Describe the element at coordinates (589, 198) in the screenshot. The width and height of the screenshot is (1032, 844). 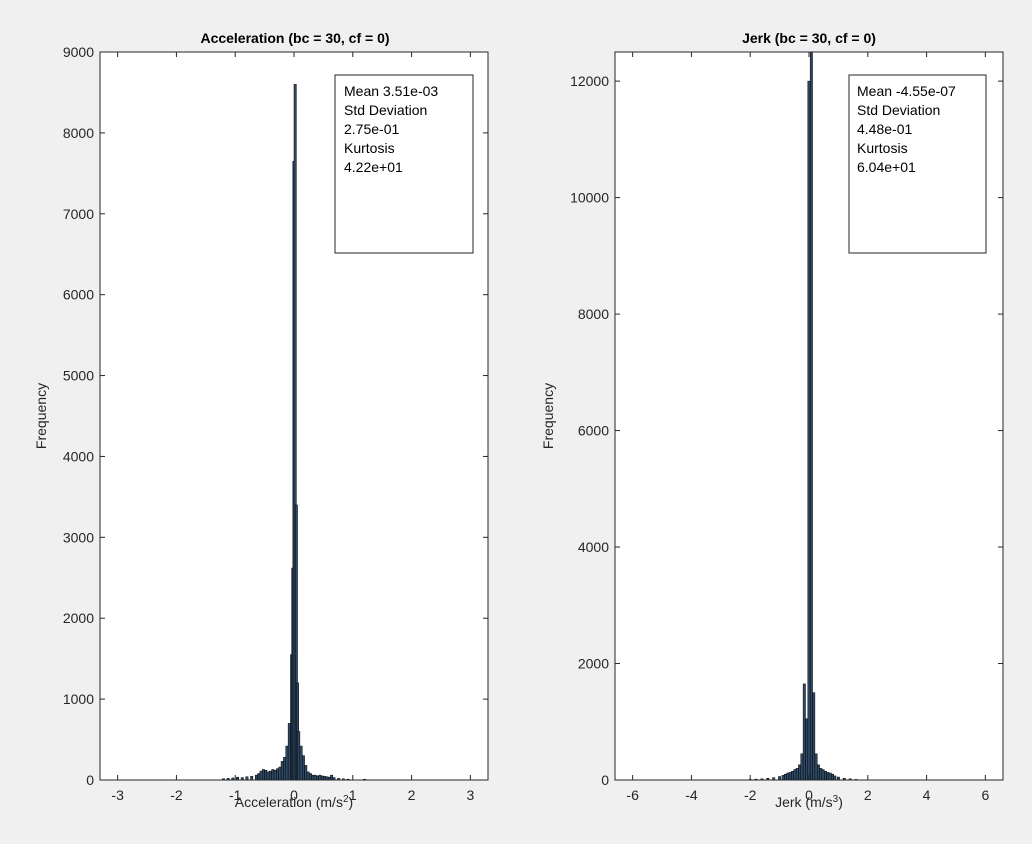
I see `y-tick-label-5: 10000` at that location.